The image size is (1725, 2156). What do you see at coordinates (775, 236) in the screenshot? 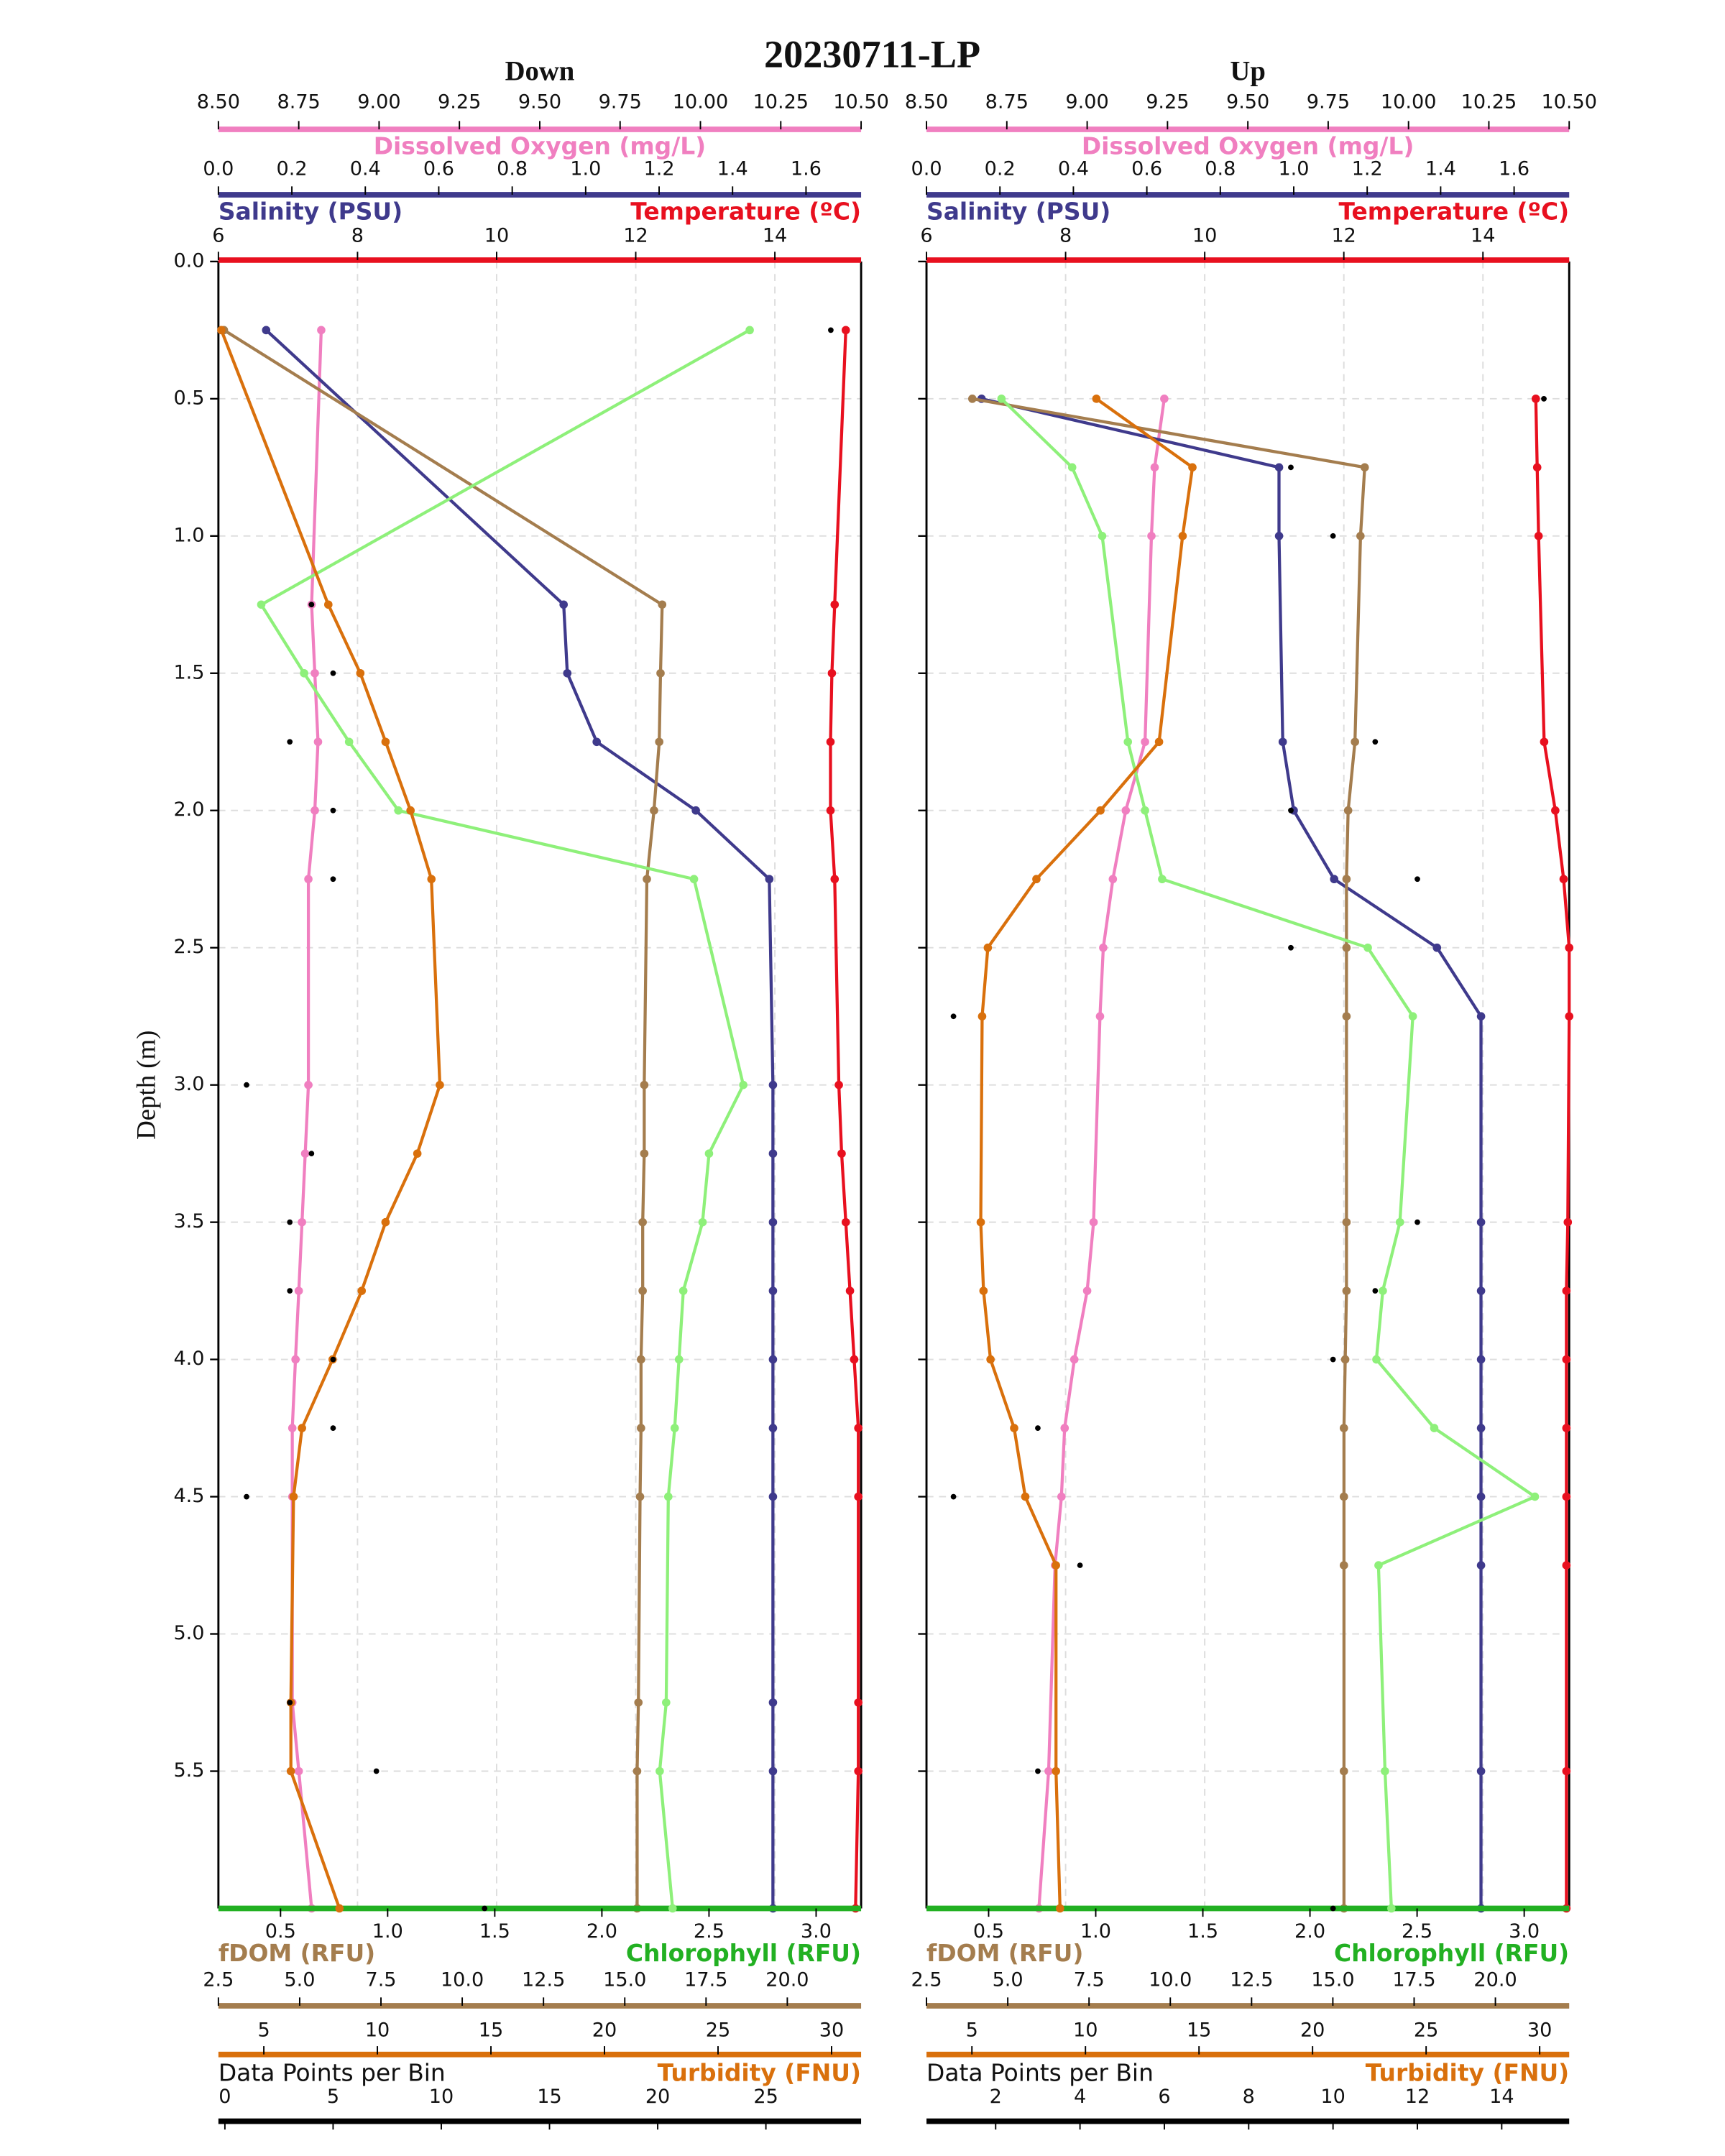
I see `x-tick-label: 14` at bounding box center [775, 236].